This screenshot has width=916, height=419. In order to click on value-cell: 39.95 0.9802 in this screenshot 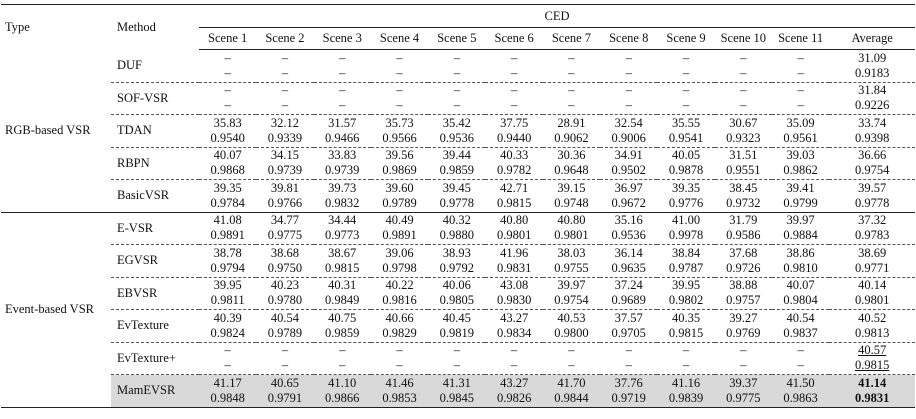, I will do `click(686, 293)`.